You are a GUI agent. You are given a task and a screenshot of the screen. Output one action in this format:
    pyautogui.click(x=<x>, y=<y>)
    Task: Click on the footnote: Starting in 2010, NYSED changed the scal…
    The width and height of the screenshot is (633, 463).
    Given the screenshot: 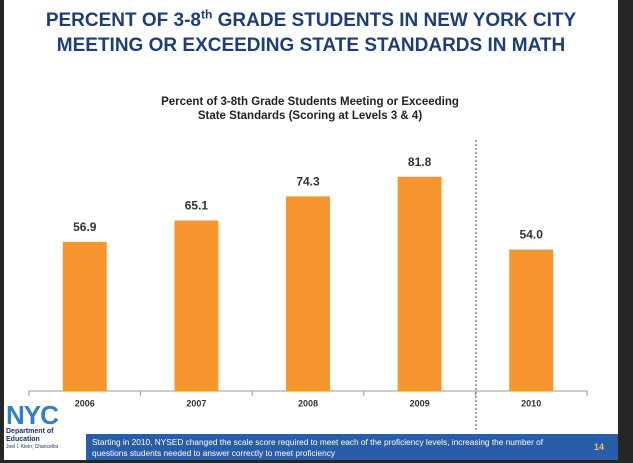 What is the action you would take?
    pyautogui.click(x=318, y=447)
    